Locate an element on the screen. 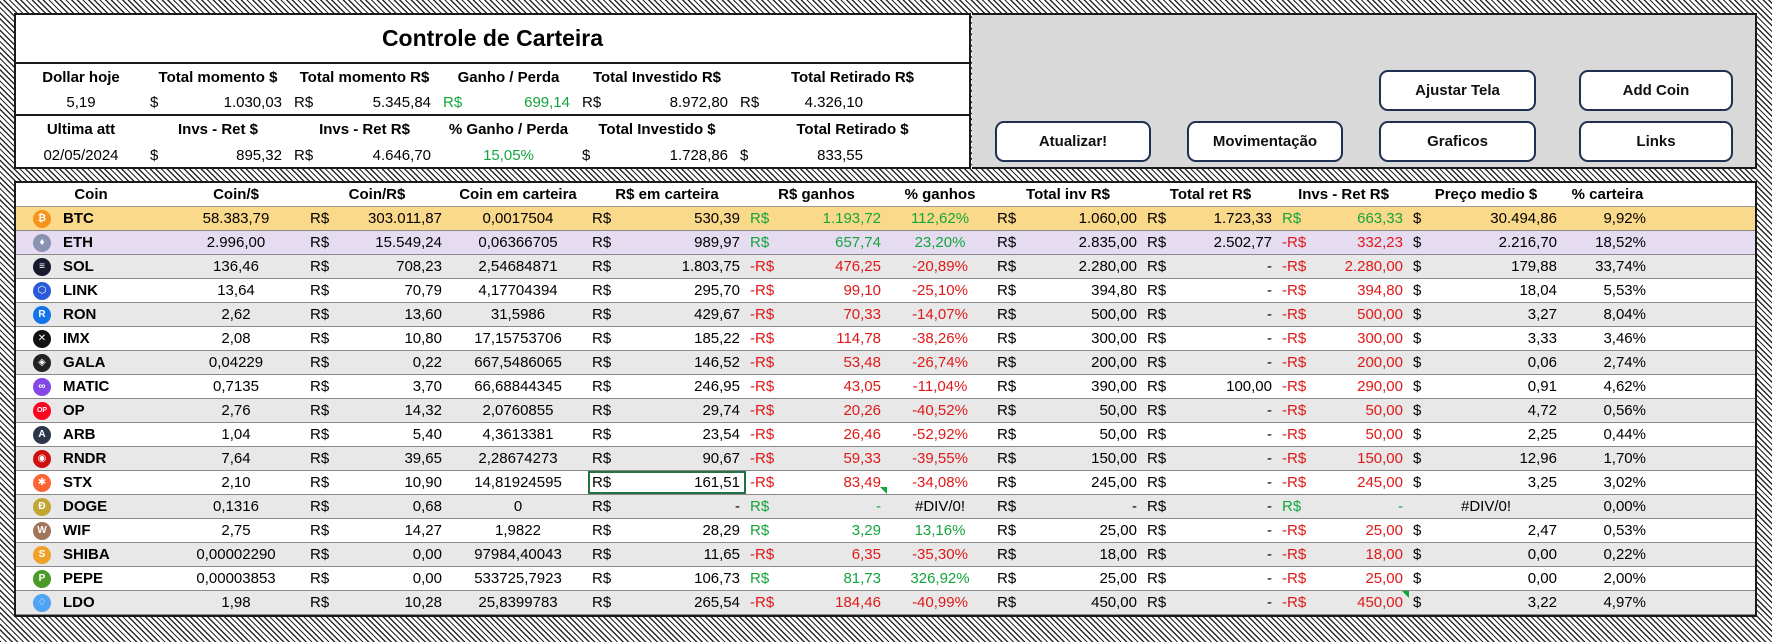 The image size is (1772, 642). coin-brl-cell: R$ 0,22 is located at coordinates (377, 362).